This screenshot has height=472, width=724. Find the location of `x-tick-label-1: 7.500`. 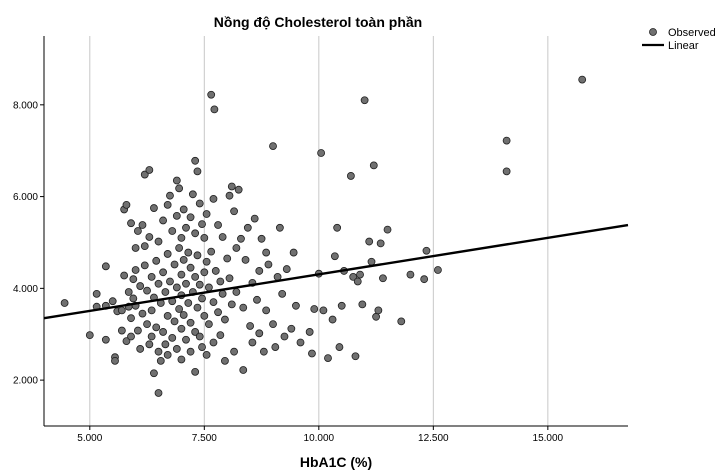

x-tick-label-1: 7.500 is located at coordinates (204, 438).